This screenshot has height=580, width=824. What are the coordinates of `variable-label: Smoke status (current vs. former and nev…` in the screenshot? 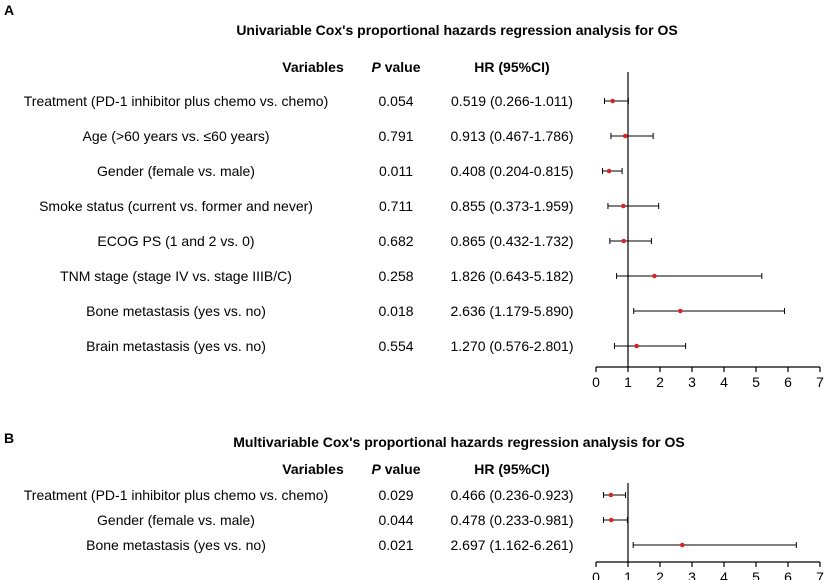 It's located at (176, 206).